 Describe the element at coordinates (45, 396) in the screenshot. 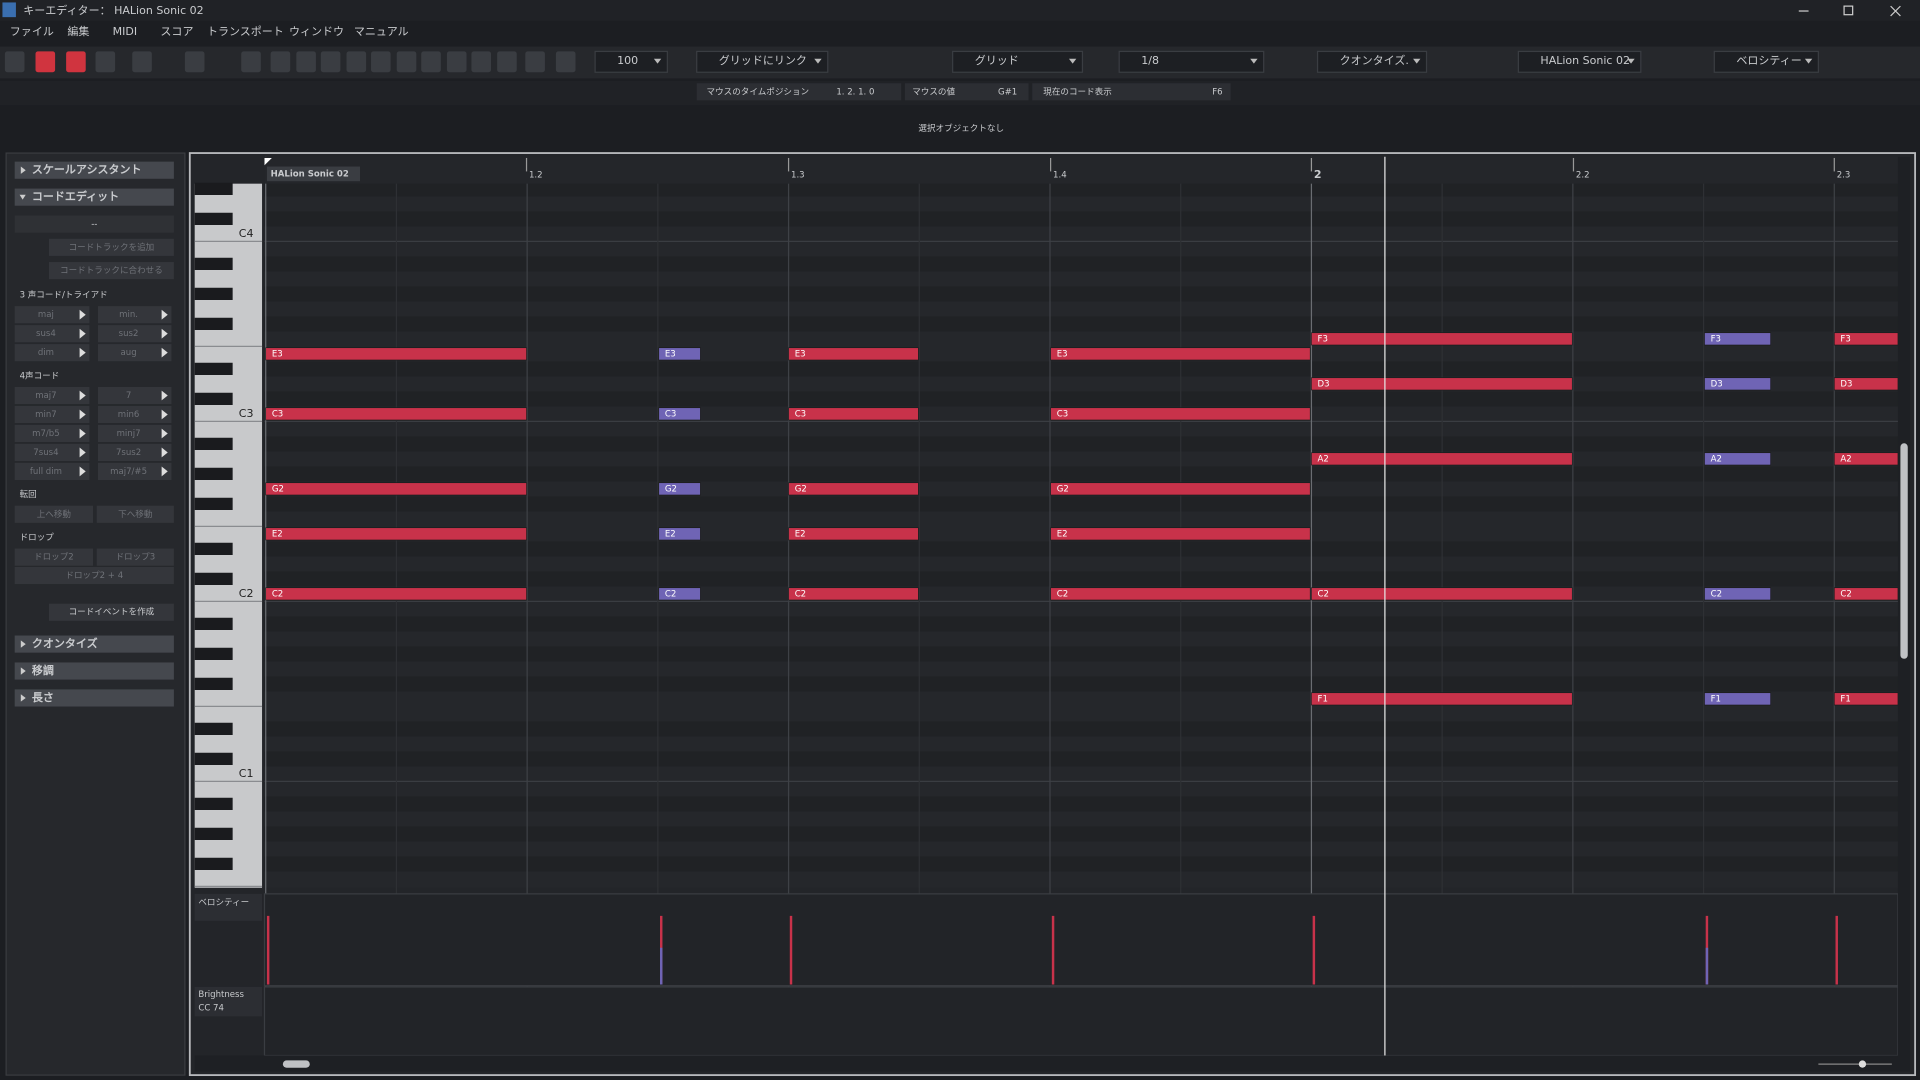

I see `four-button: maj7` at that location.